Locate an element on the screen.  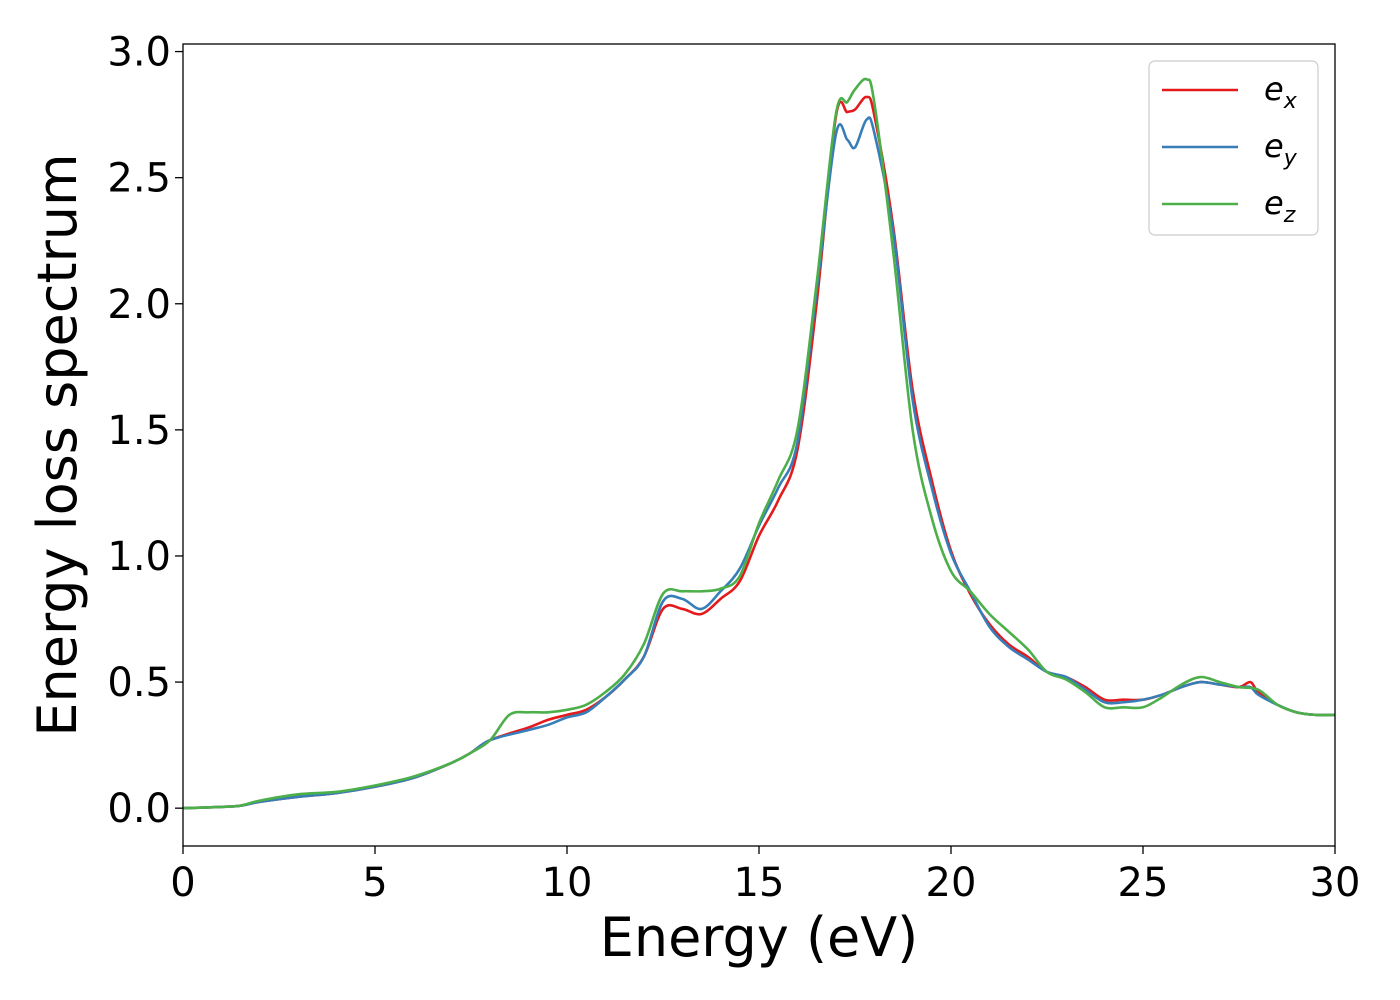
legend-label-z: ez is located at coordinates (1280, 206).